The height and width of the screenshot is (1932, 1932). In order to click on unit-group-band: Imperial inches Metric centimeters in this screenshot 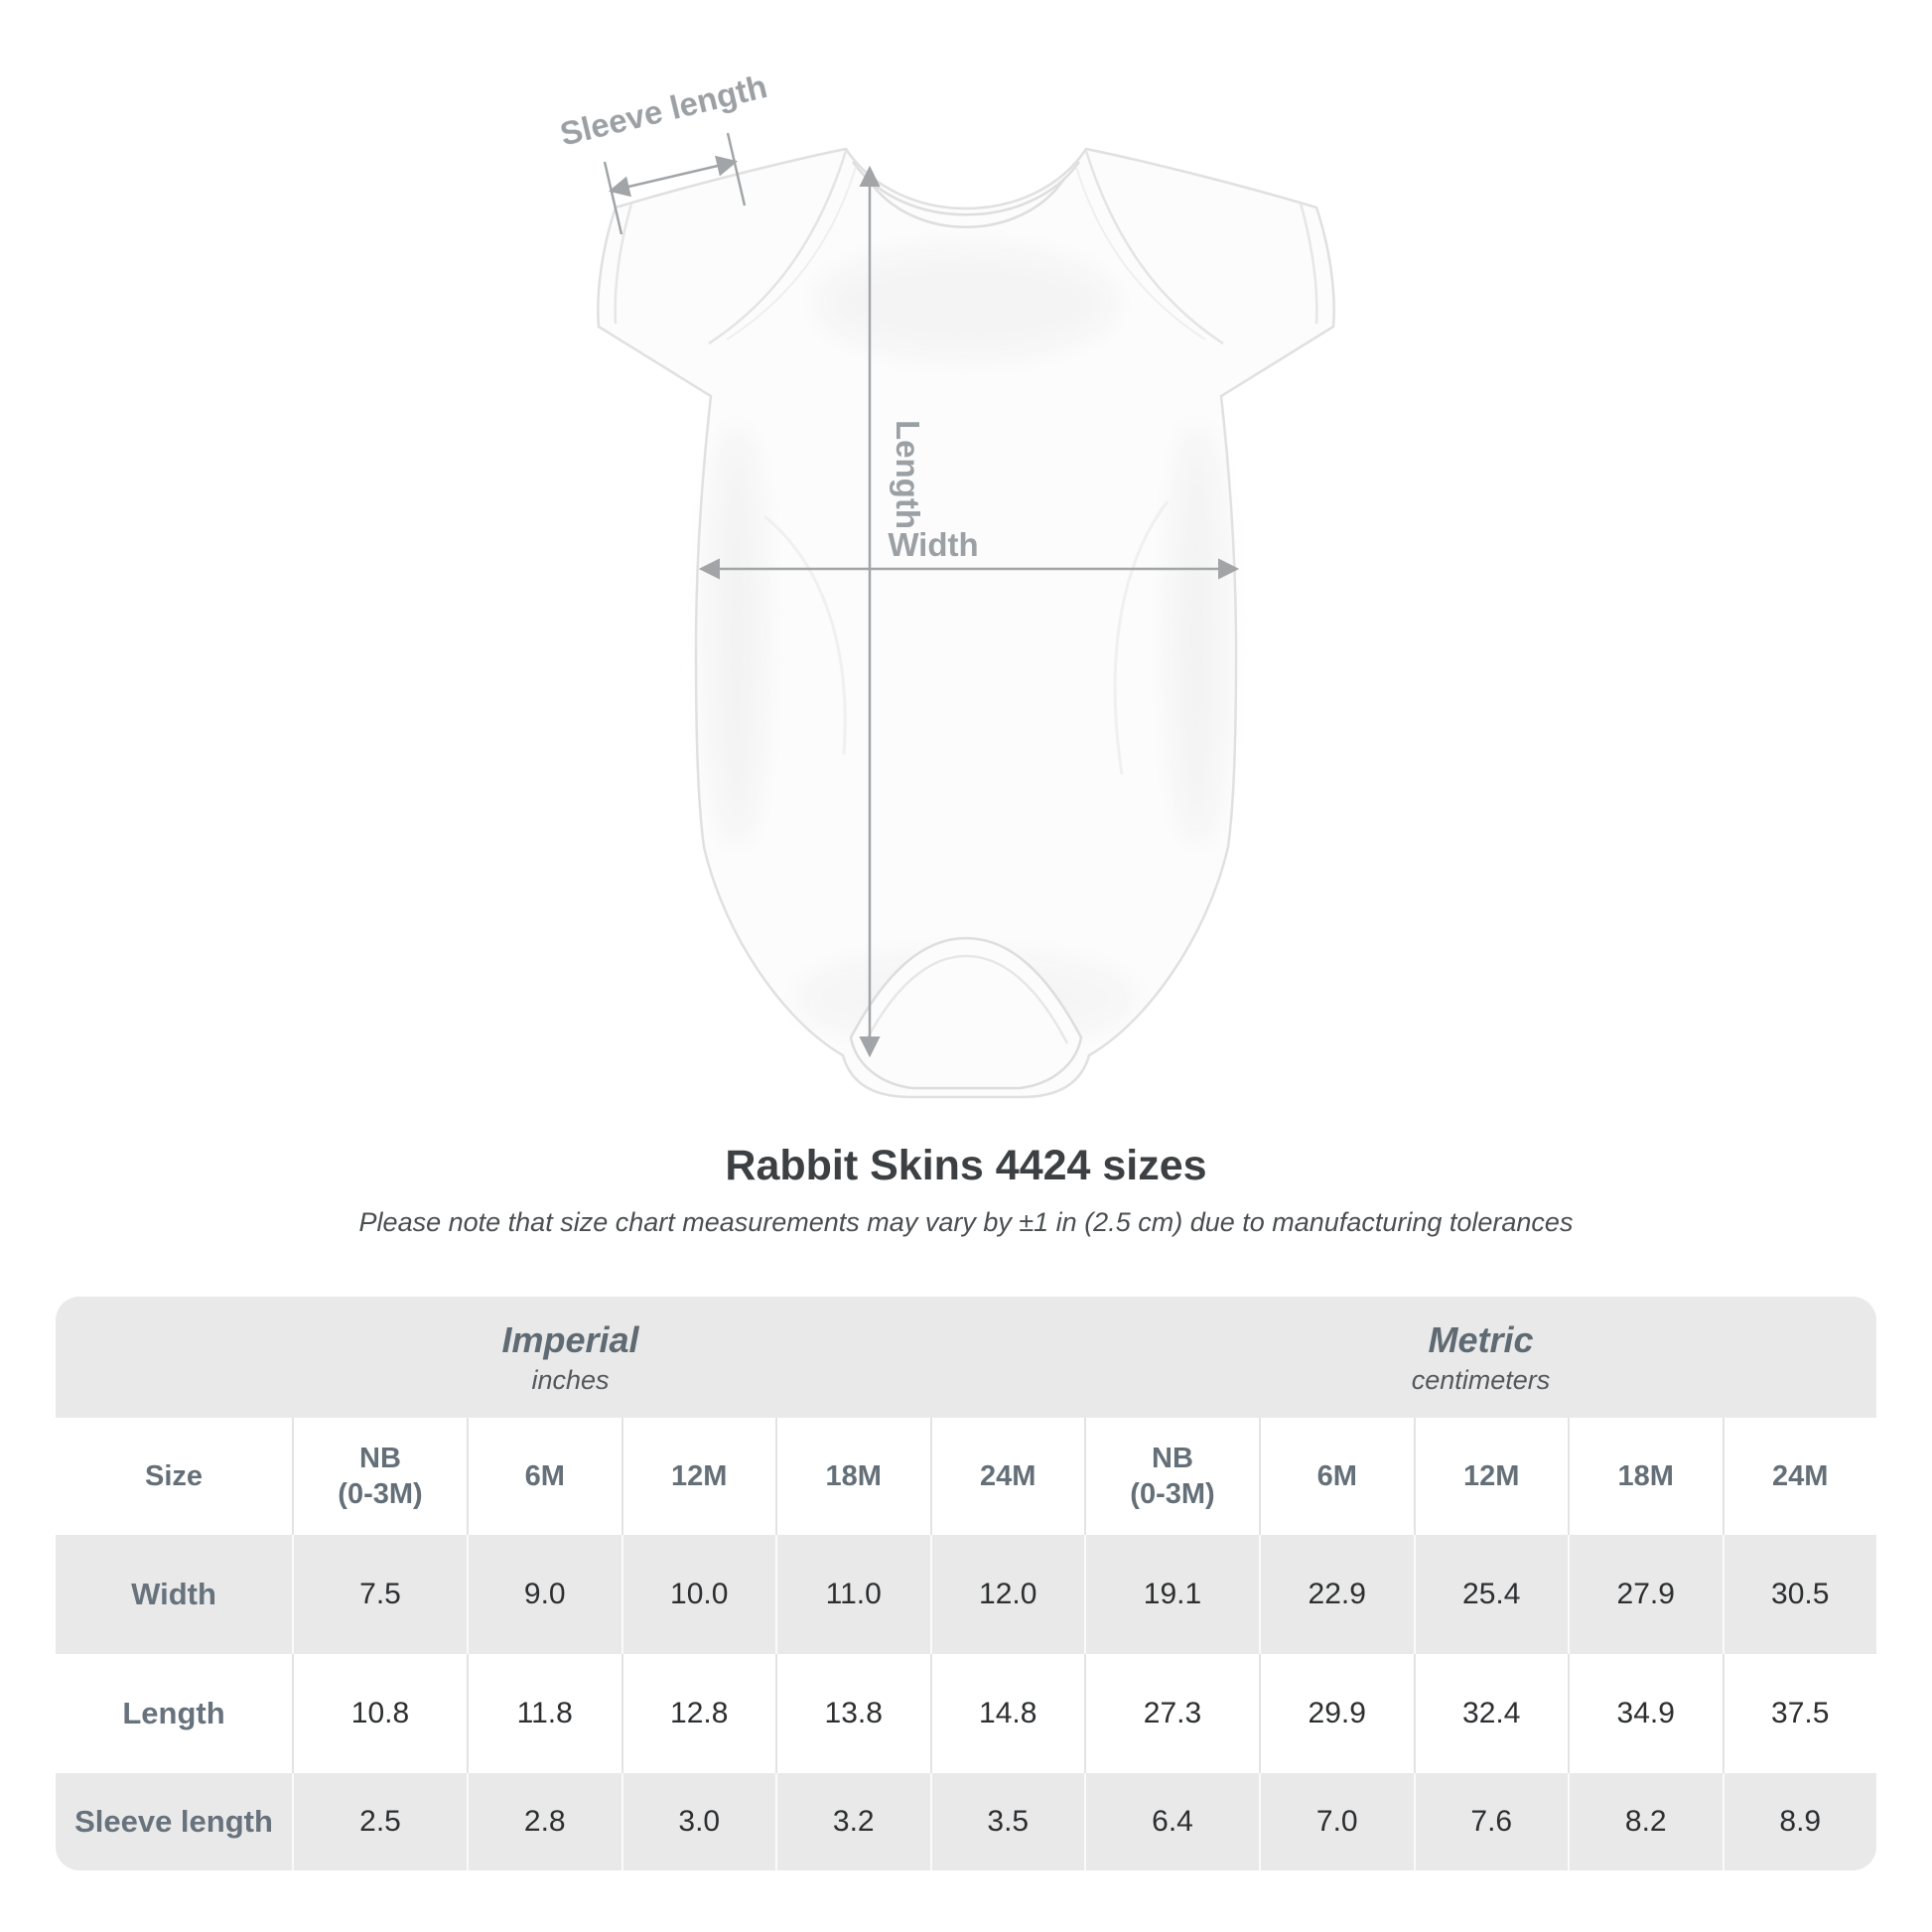, I will do `click(966, 1358)`.